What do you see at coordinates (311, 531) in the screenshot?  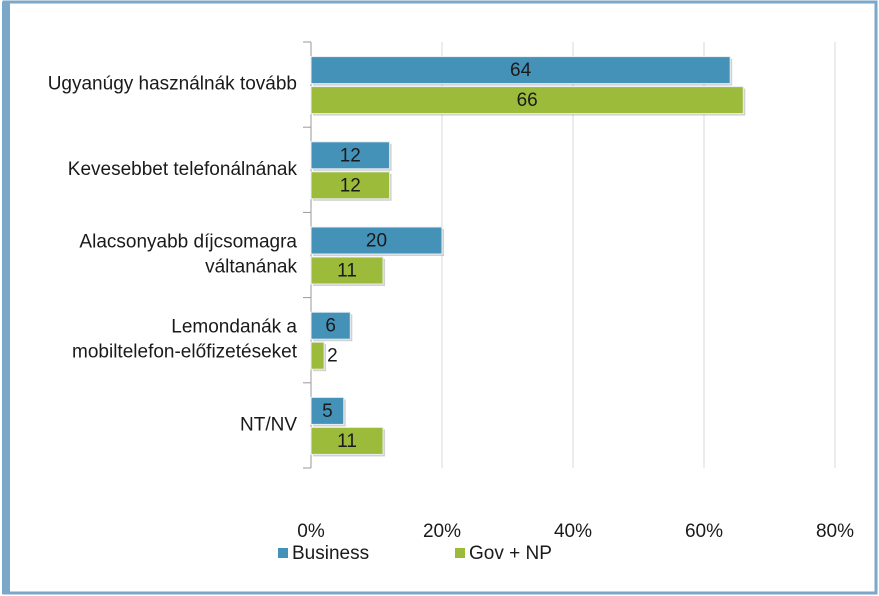 I see `x-tick-label: 0%` at bounding box center [311, 531].